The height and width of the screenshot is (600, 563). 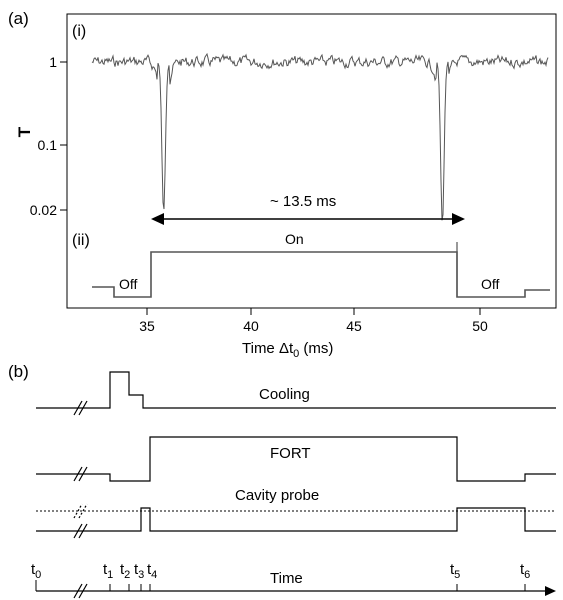 I want to click on cooling-waveform, so click(x=296, y=390).